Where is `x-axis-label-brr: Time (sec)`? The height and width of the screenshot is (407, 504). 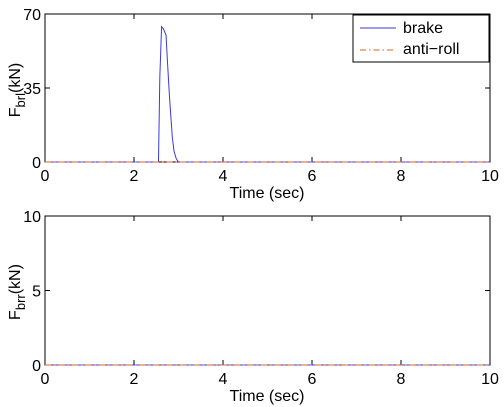
x-axis-label-brr: Time (sec) is located at coordinates (267, 396).